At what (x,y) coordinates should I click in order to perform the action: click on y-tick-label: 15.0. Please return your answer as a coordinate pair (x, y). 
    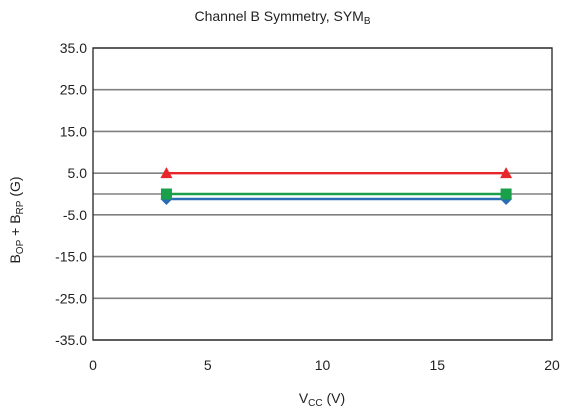
    Looking at the image, I should click on (73, 131).